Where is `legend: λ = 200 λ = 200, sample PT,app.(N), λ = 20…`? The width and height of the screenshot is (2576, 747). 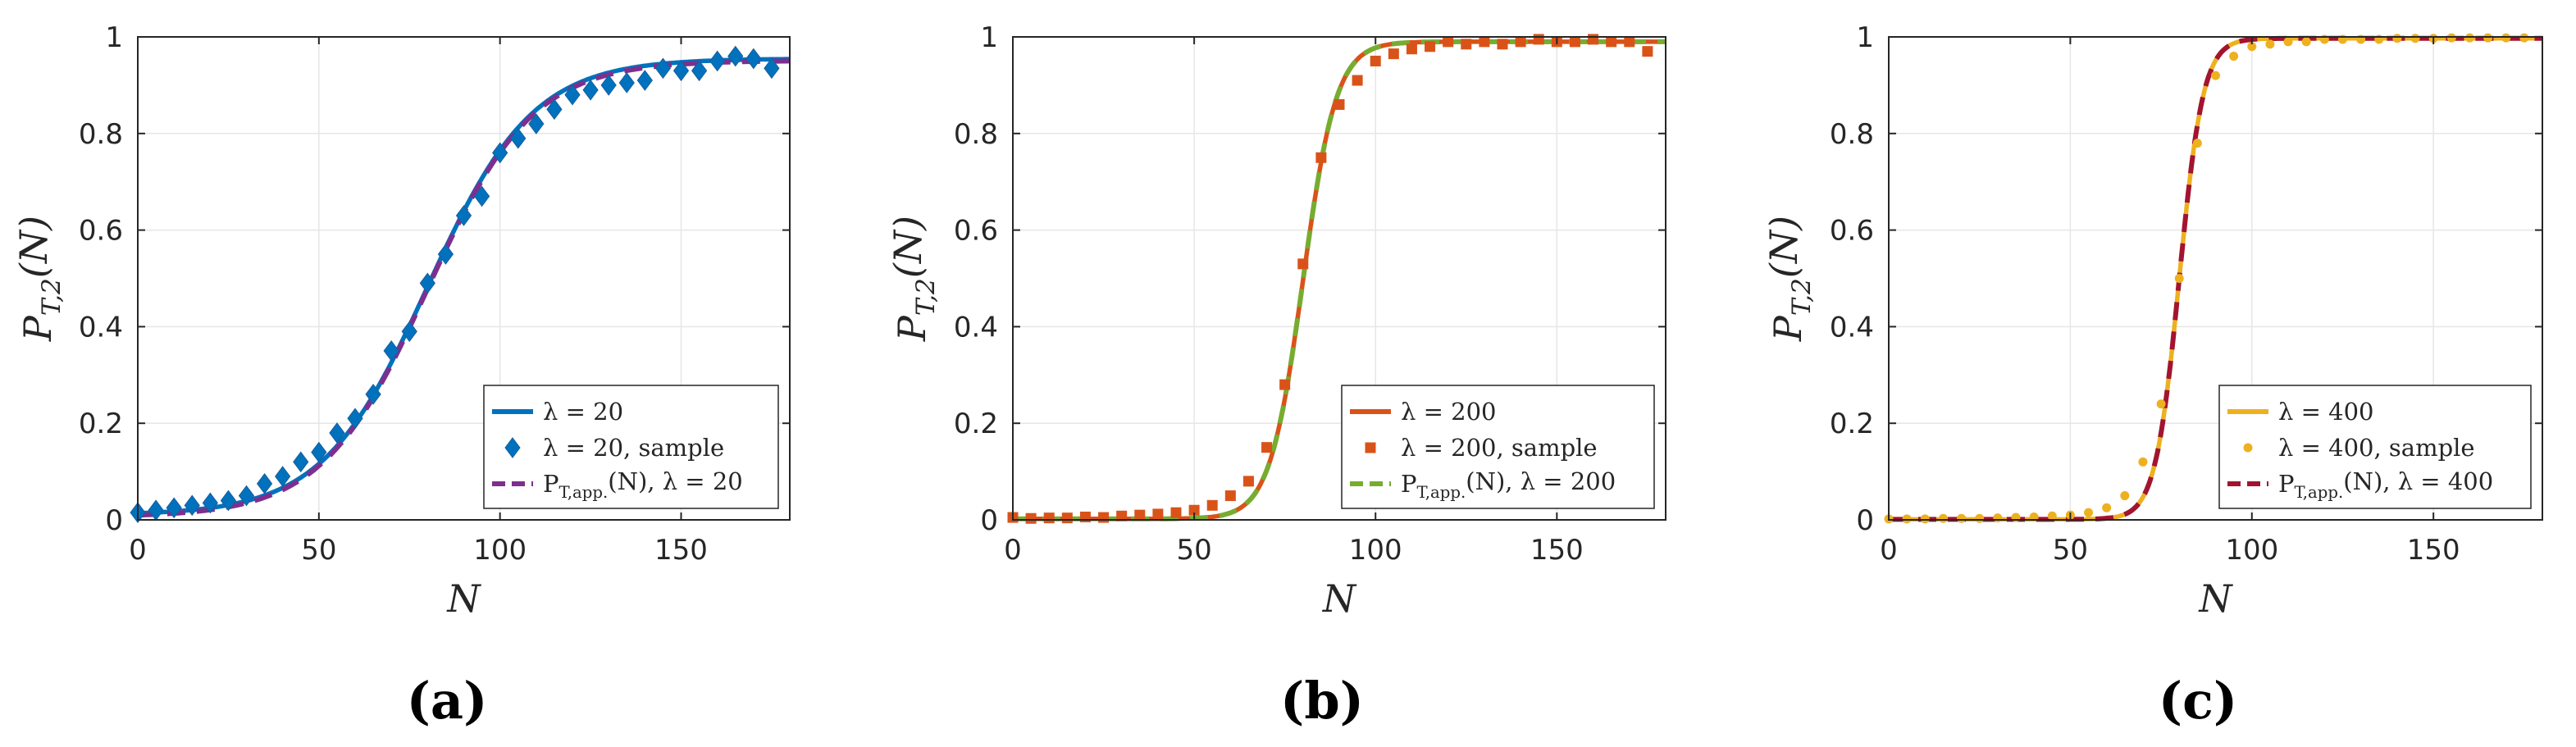 legend: λ = 200 λ = 200, sample PT,app.(N), λ = 20… is located at coordinates (1498, 447).